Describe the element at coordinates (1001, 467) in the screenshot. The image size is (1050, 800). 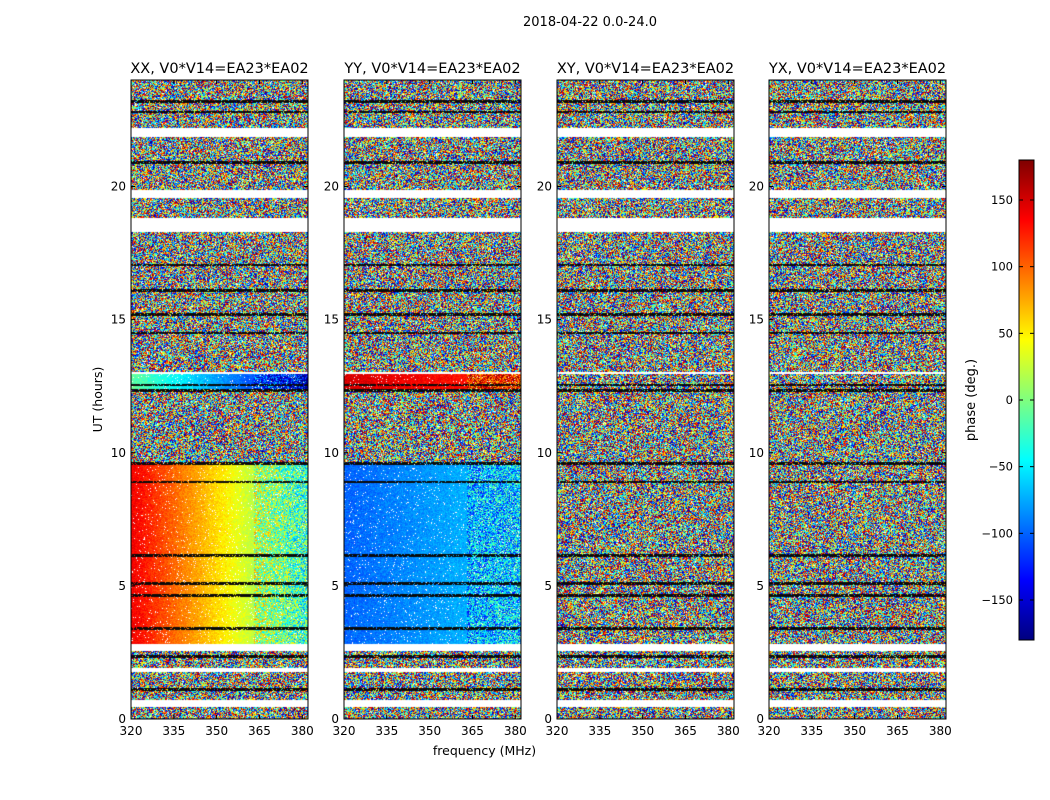
I see `colorbar-tick-label: −50` at that location.